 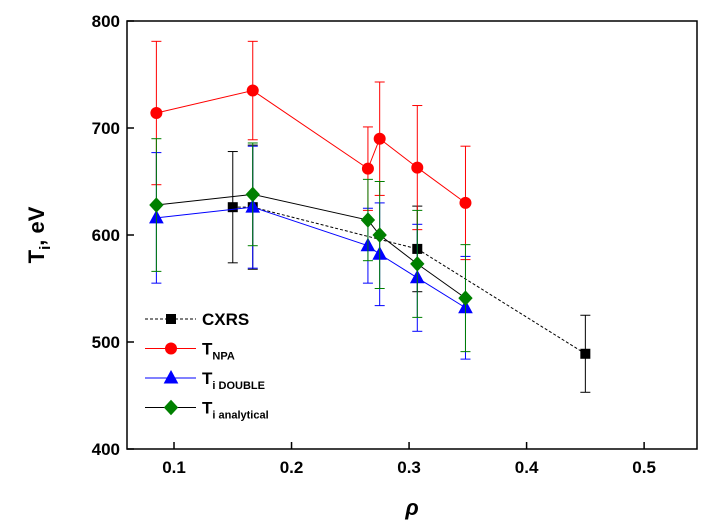 What do you see at coordinates (409, 467) in the screenshot?
I see `x-tick-label: 0.3` at bounding box center [409, 467].